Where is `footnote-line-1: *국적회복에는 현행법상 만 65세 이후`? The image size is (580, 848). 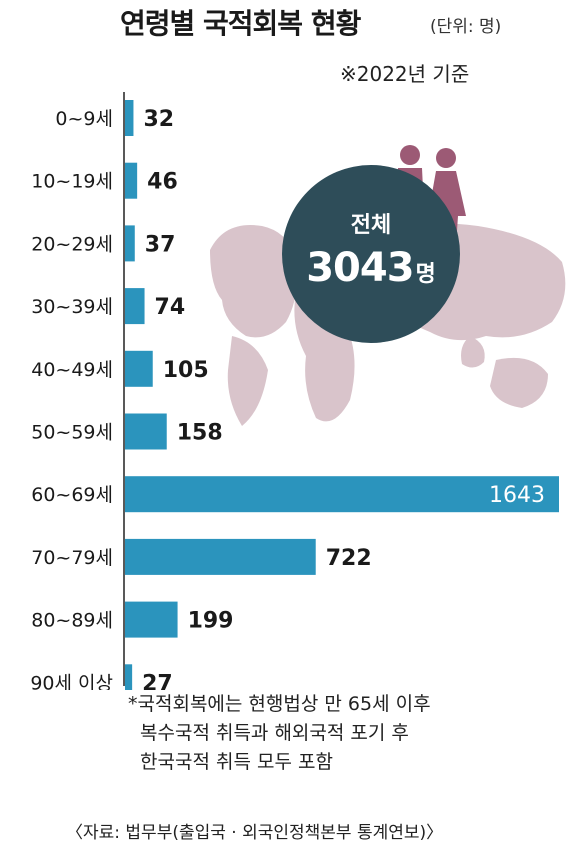 footnote-line-1: *국적회복에는 현행법상 만 65세 이후 is located at coordinates (279, 704).